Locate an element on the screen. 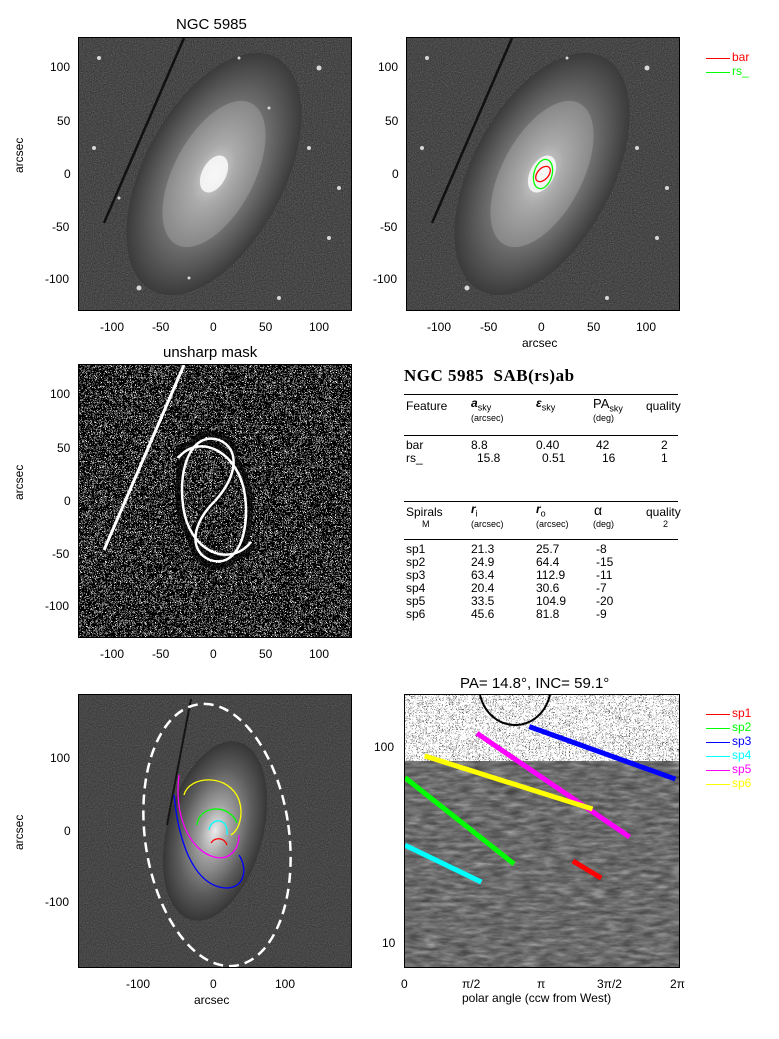 Image resolution: width=779 pixels, height=1039 pixels. x-axis-label-bottom: arcsec is located at coordinates (212, 1000).